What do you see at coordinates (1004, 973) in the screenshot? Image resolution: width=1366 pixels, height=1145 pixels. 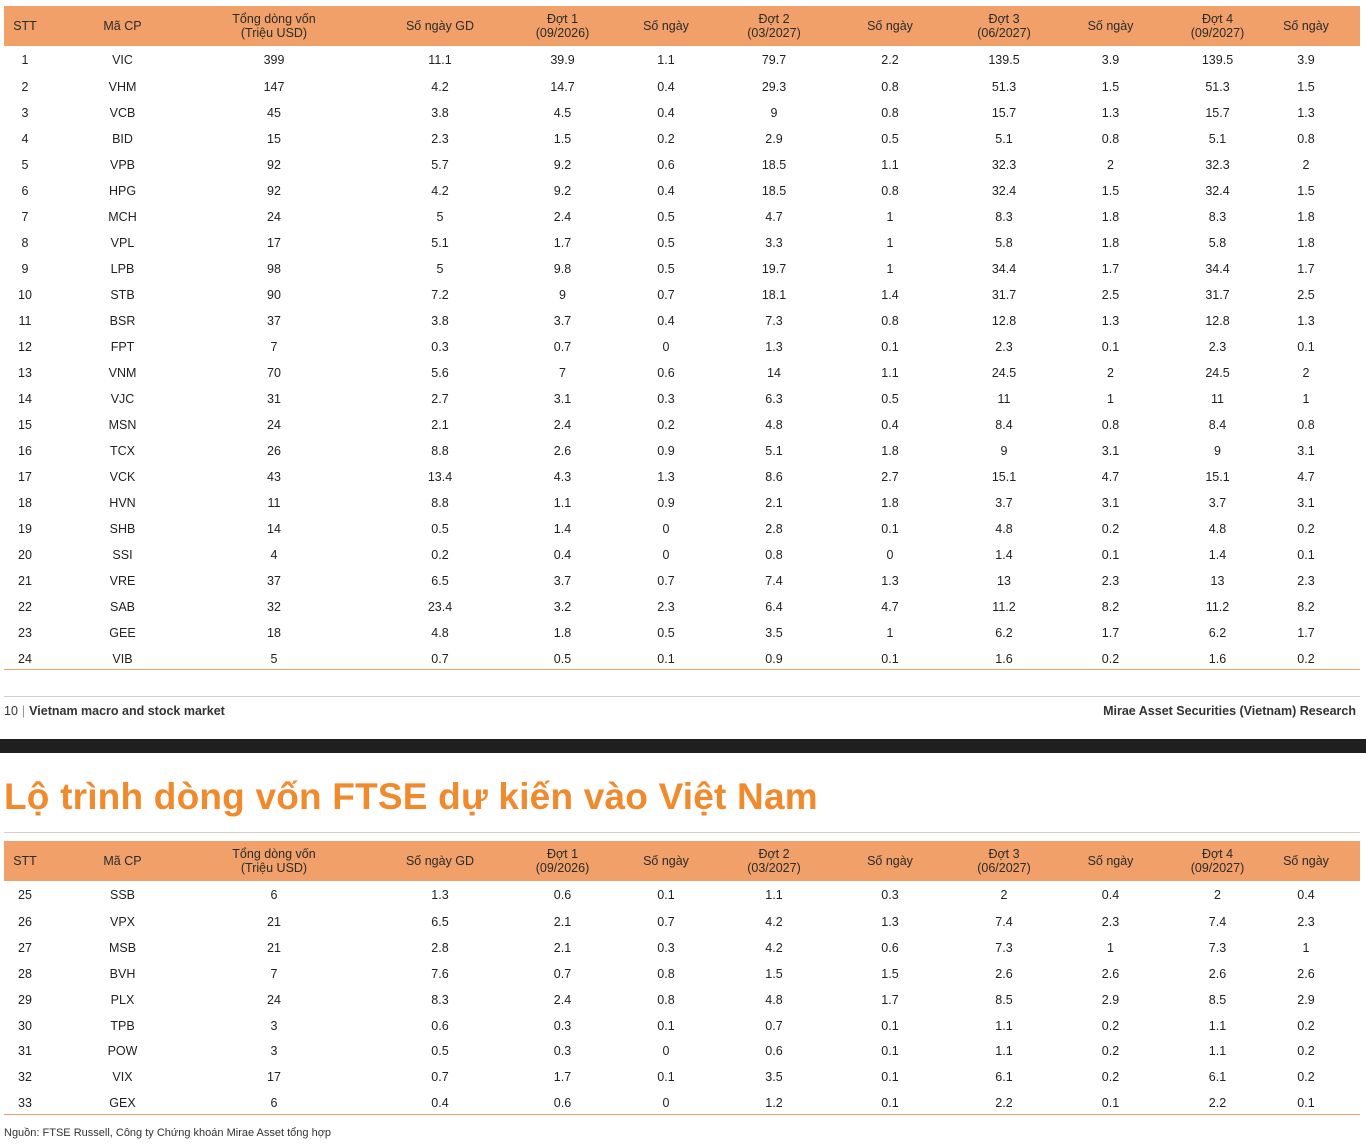 I see `table-cell: 2.6` at bounding box center [1004, 973].